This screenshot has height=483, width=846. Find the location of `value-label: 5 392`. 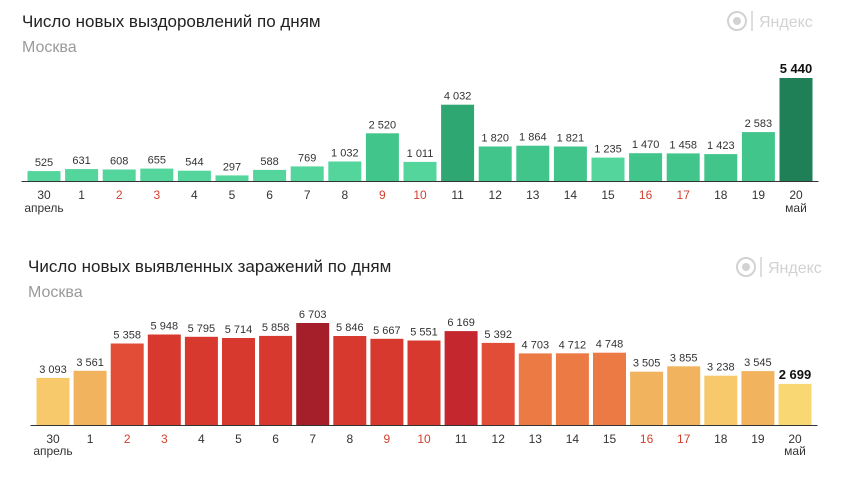

value-label: 5 392 is located at coordinates (498, 335).